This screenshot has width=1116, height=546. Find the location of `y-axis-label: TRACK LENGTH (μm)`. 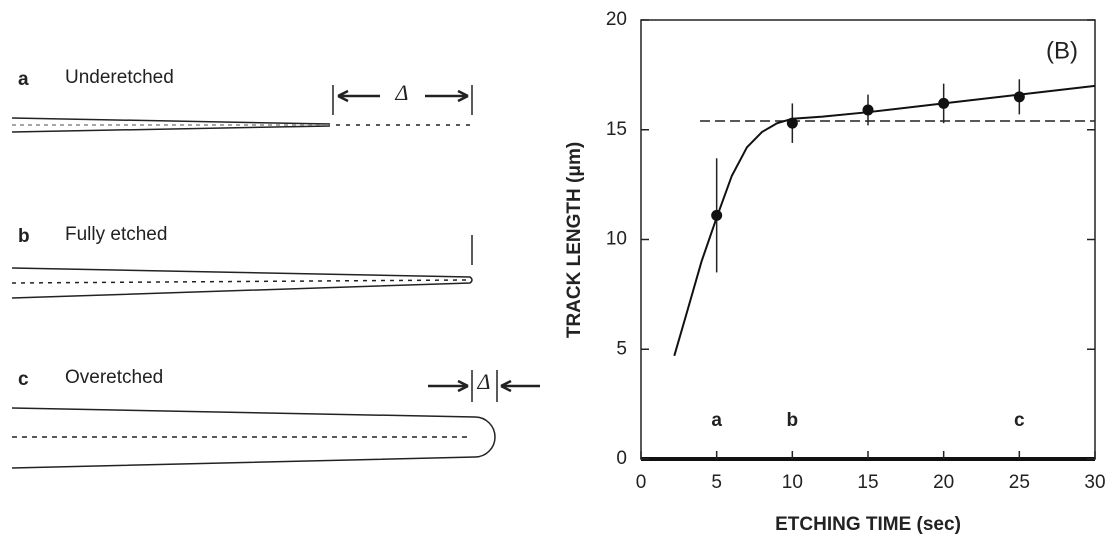

y-axis-label: TRACK LENGTH (μm) is located at coordinates (574, 240).